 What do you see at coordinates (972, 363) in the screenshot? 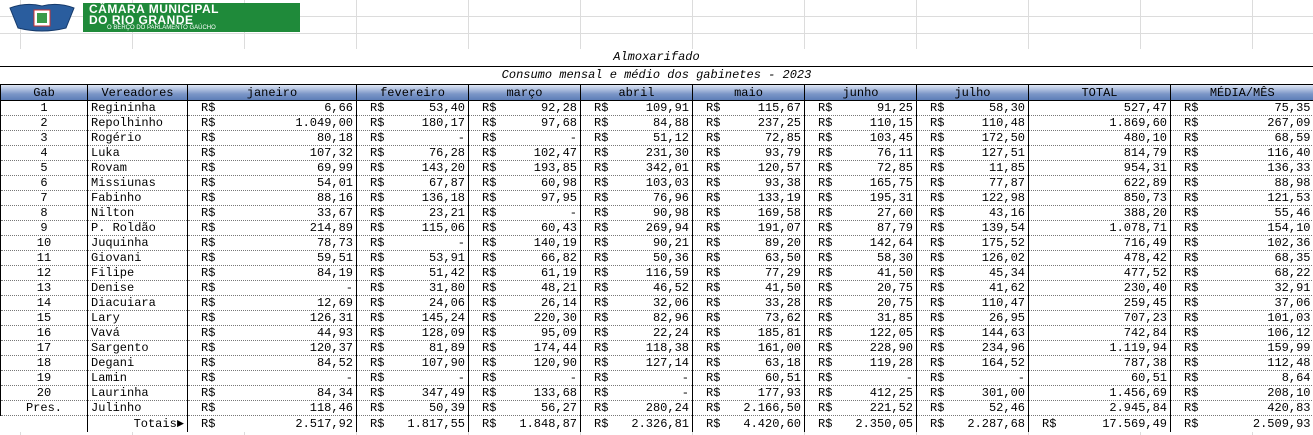
I see `value-cell: R$ 164,52` at bounding box center [972, 363].